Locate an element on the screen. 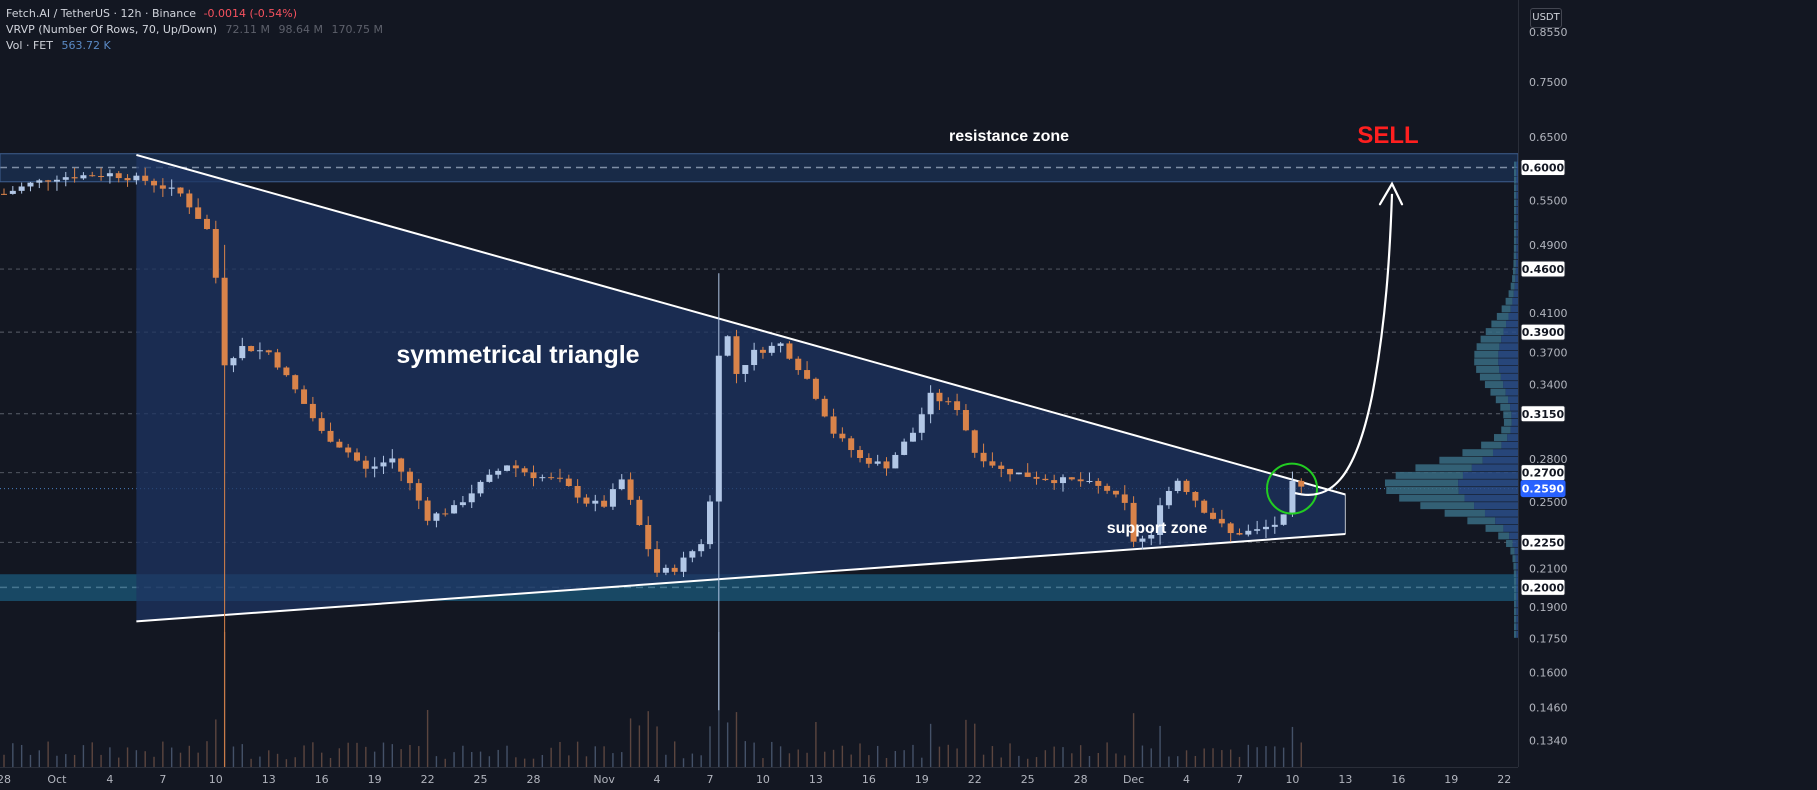  currency-button: USDT is located at coordinates (1546, 18).